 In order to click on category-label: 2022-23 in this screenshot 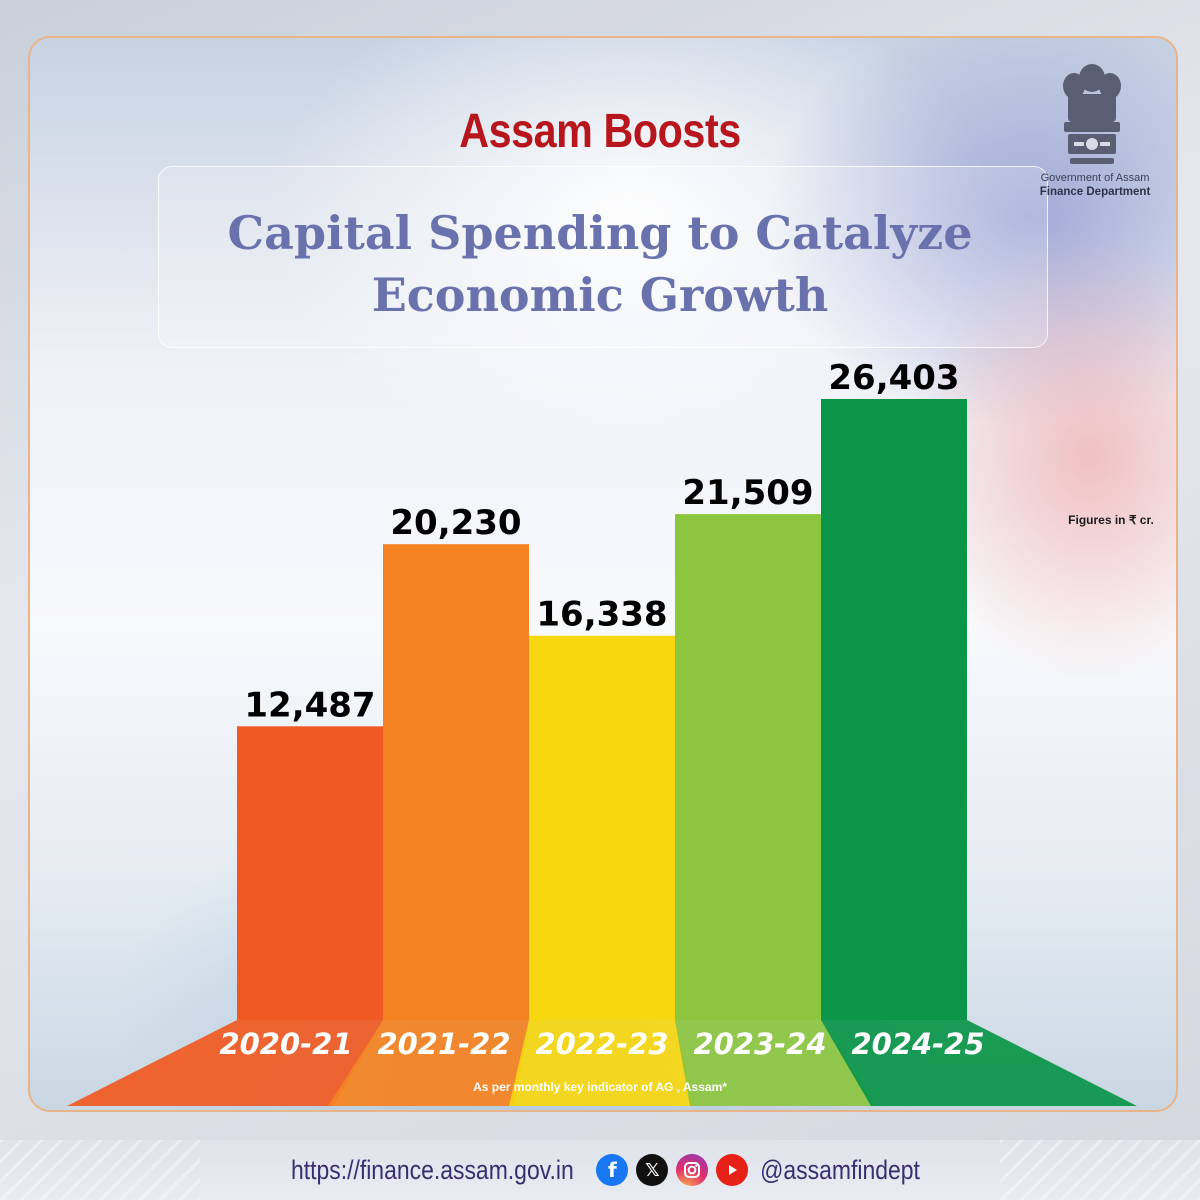, I will do `click(601, 1044)`.